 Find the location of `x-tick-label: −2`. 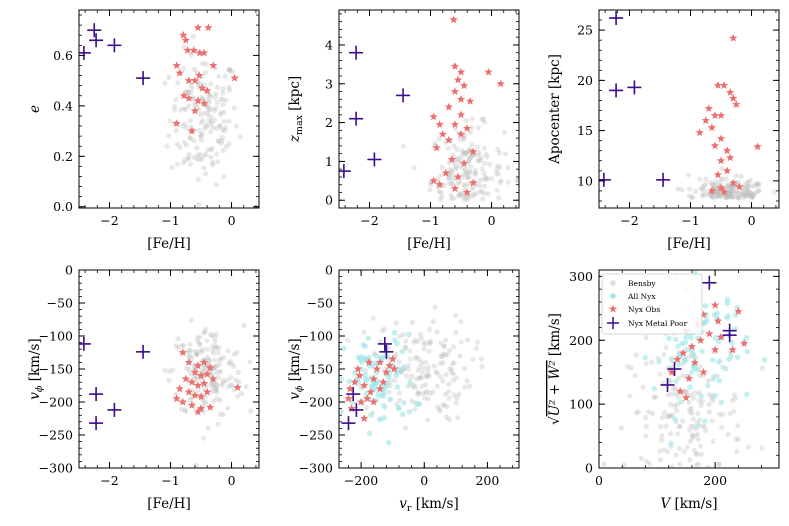

x-tick-label: −2 is located at coordinates (109, 220).